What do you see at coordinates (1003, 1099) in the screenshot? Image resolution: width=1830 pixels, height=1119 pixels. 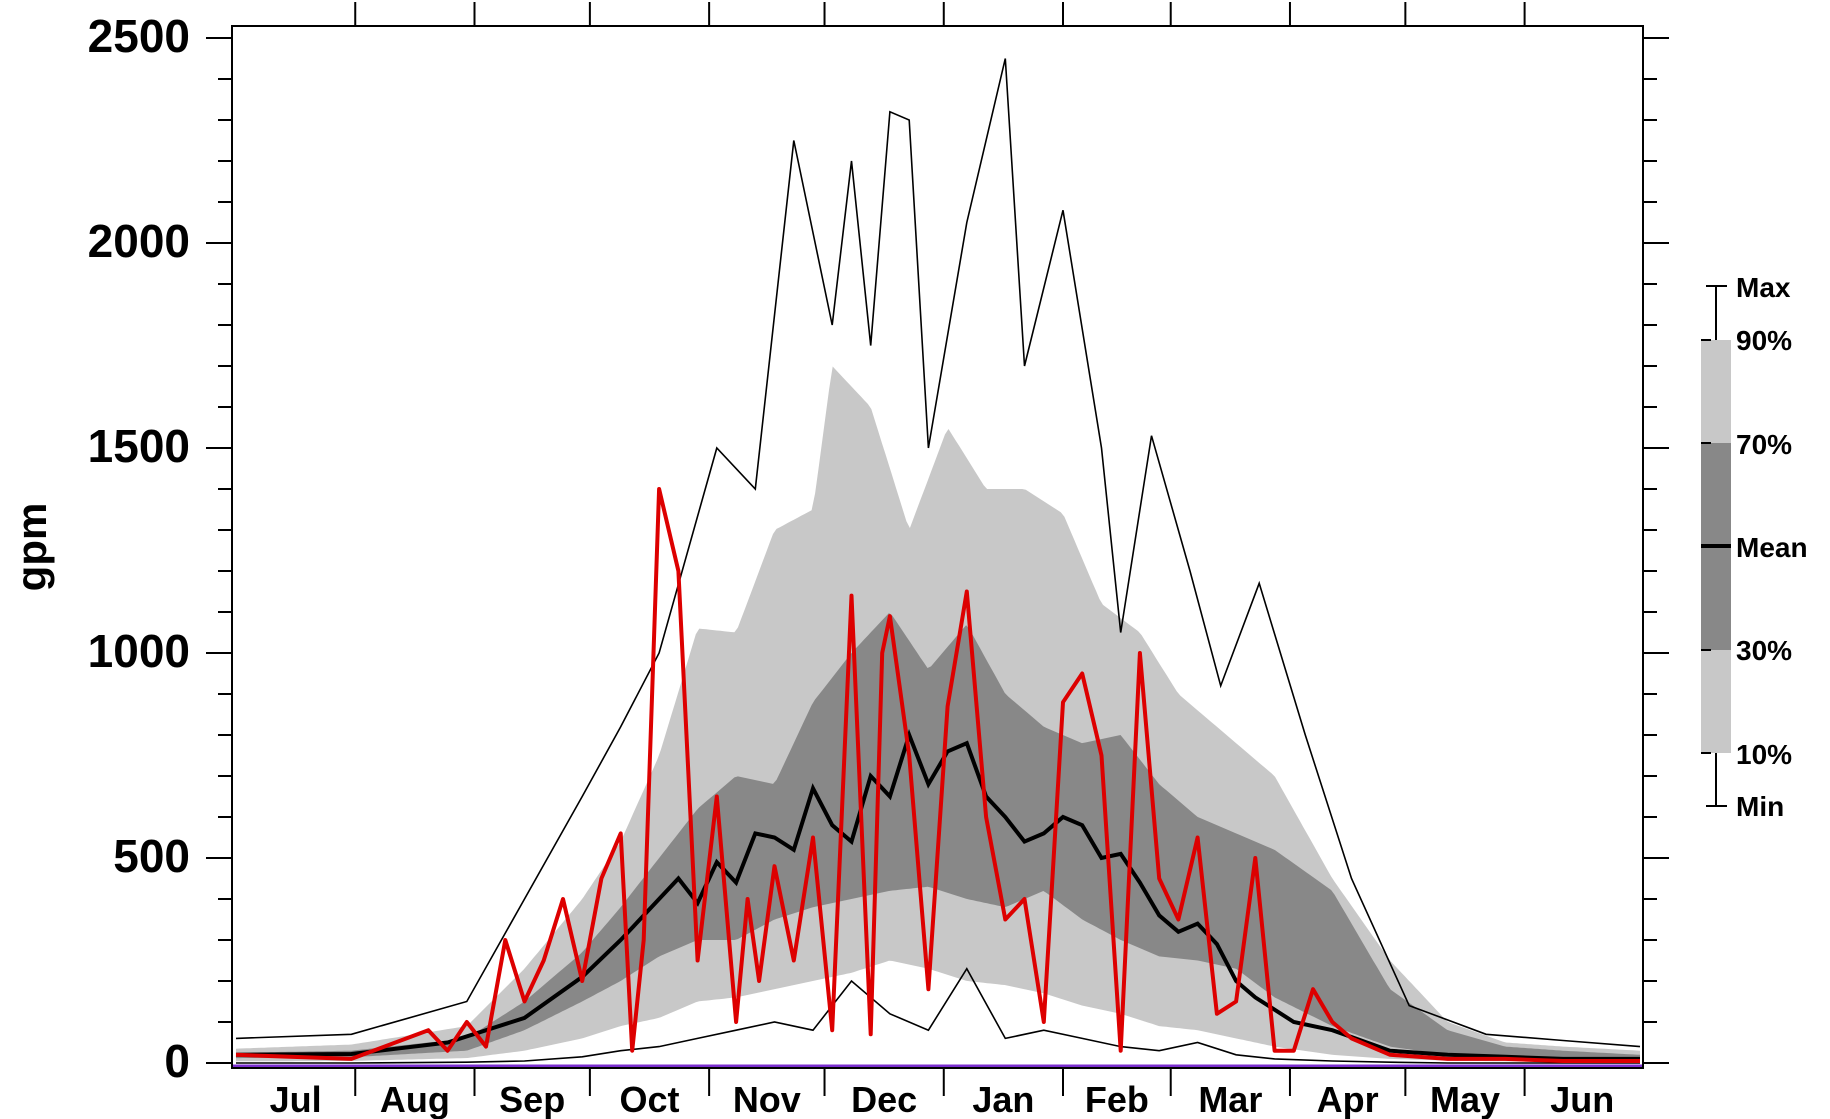 I see `x-tick-label-jan: Jan` at bounding box center [1003, 1099].